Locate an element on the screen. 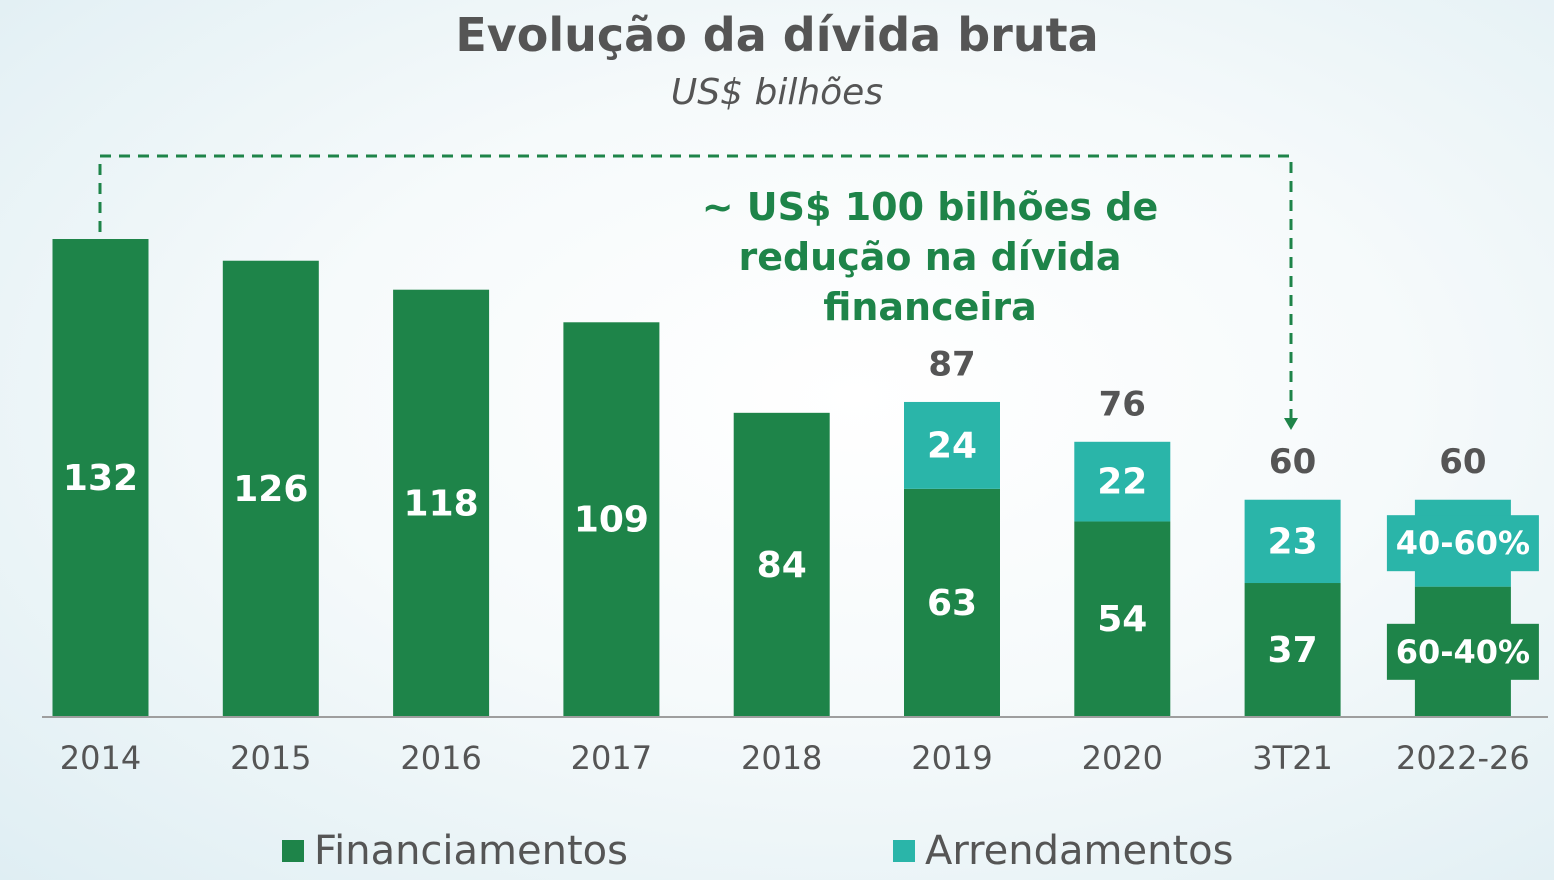 The image size is (1554, 880). legend-label-financiamentos: Financiamentos is located at coordinates (471, 851).